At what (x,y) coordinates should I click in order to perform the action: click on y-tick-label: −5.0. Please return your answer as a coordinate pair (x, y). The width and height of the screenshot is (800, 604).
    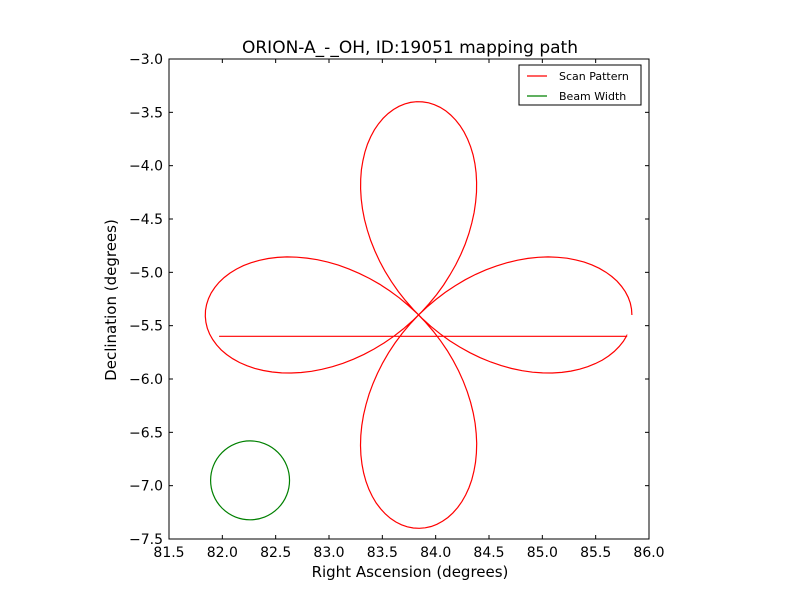
    Looking at the image, I should click on (146, 273).